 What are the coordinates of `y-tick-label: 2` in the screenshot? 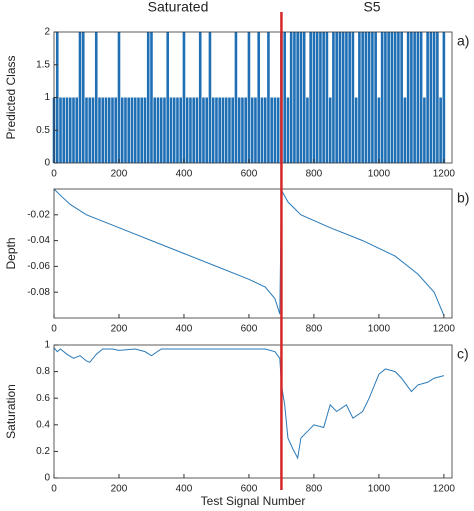 It's located at (47, 32).